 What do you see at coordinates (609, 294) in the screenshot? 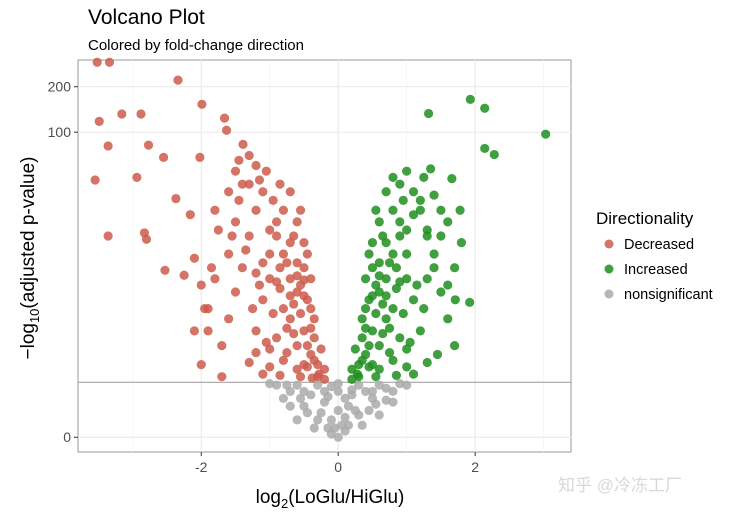
I see `legend-key-nonsignificant` at bounding box center [609, 294].